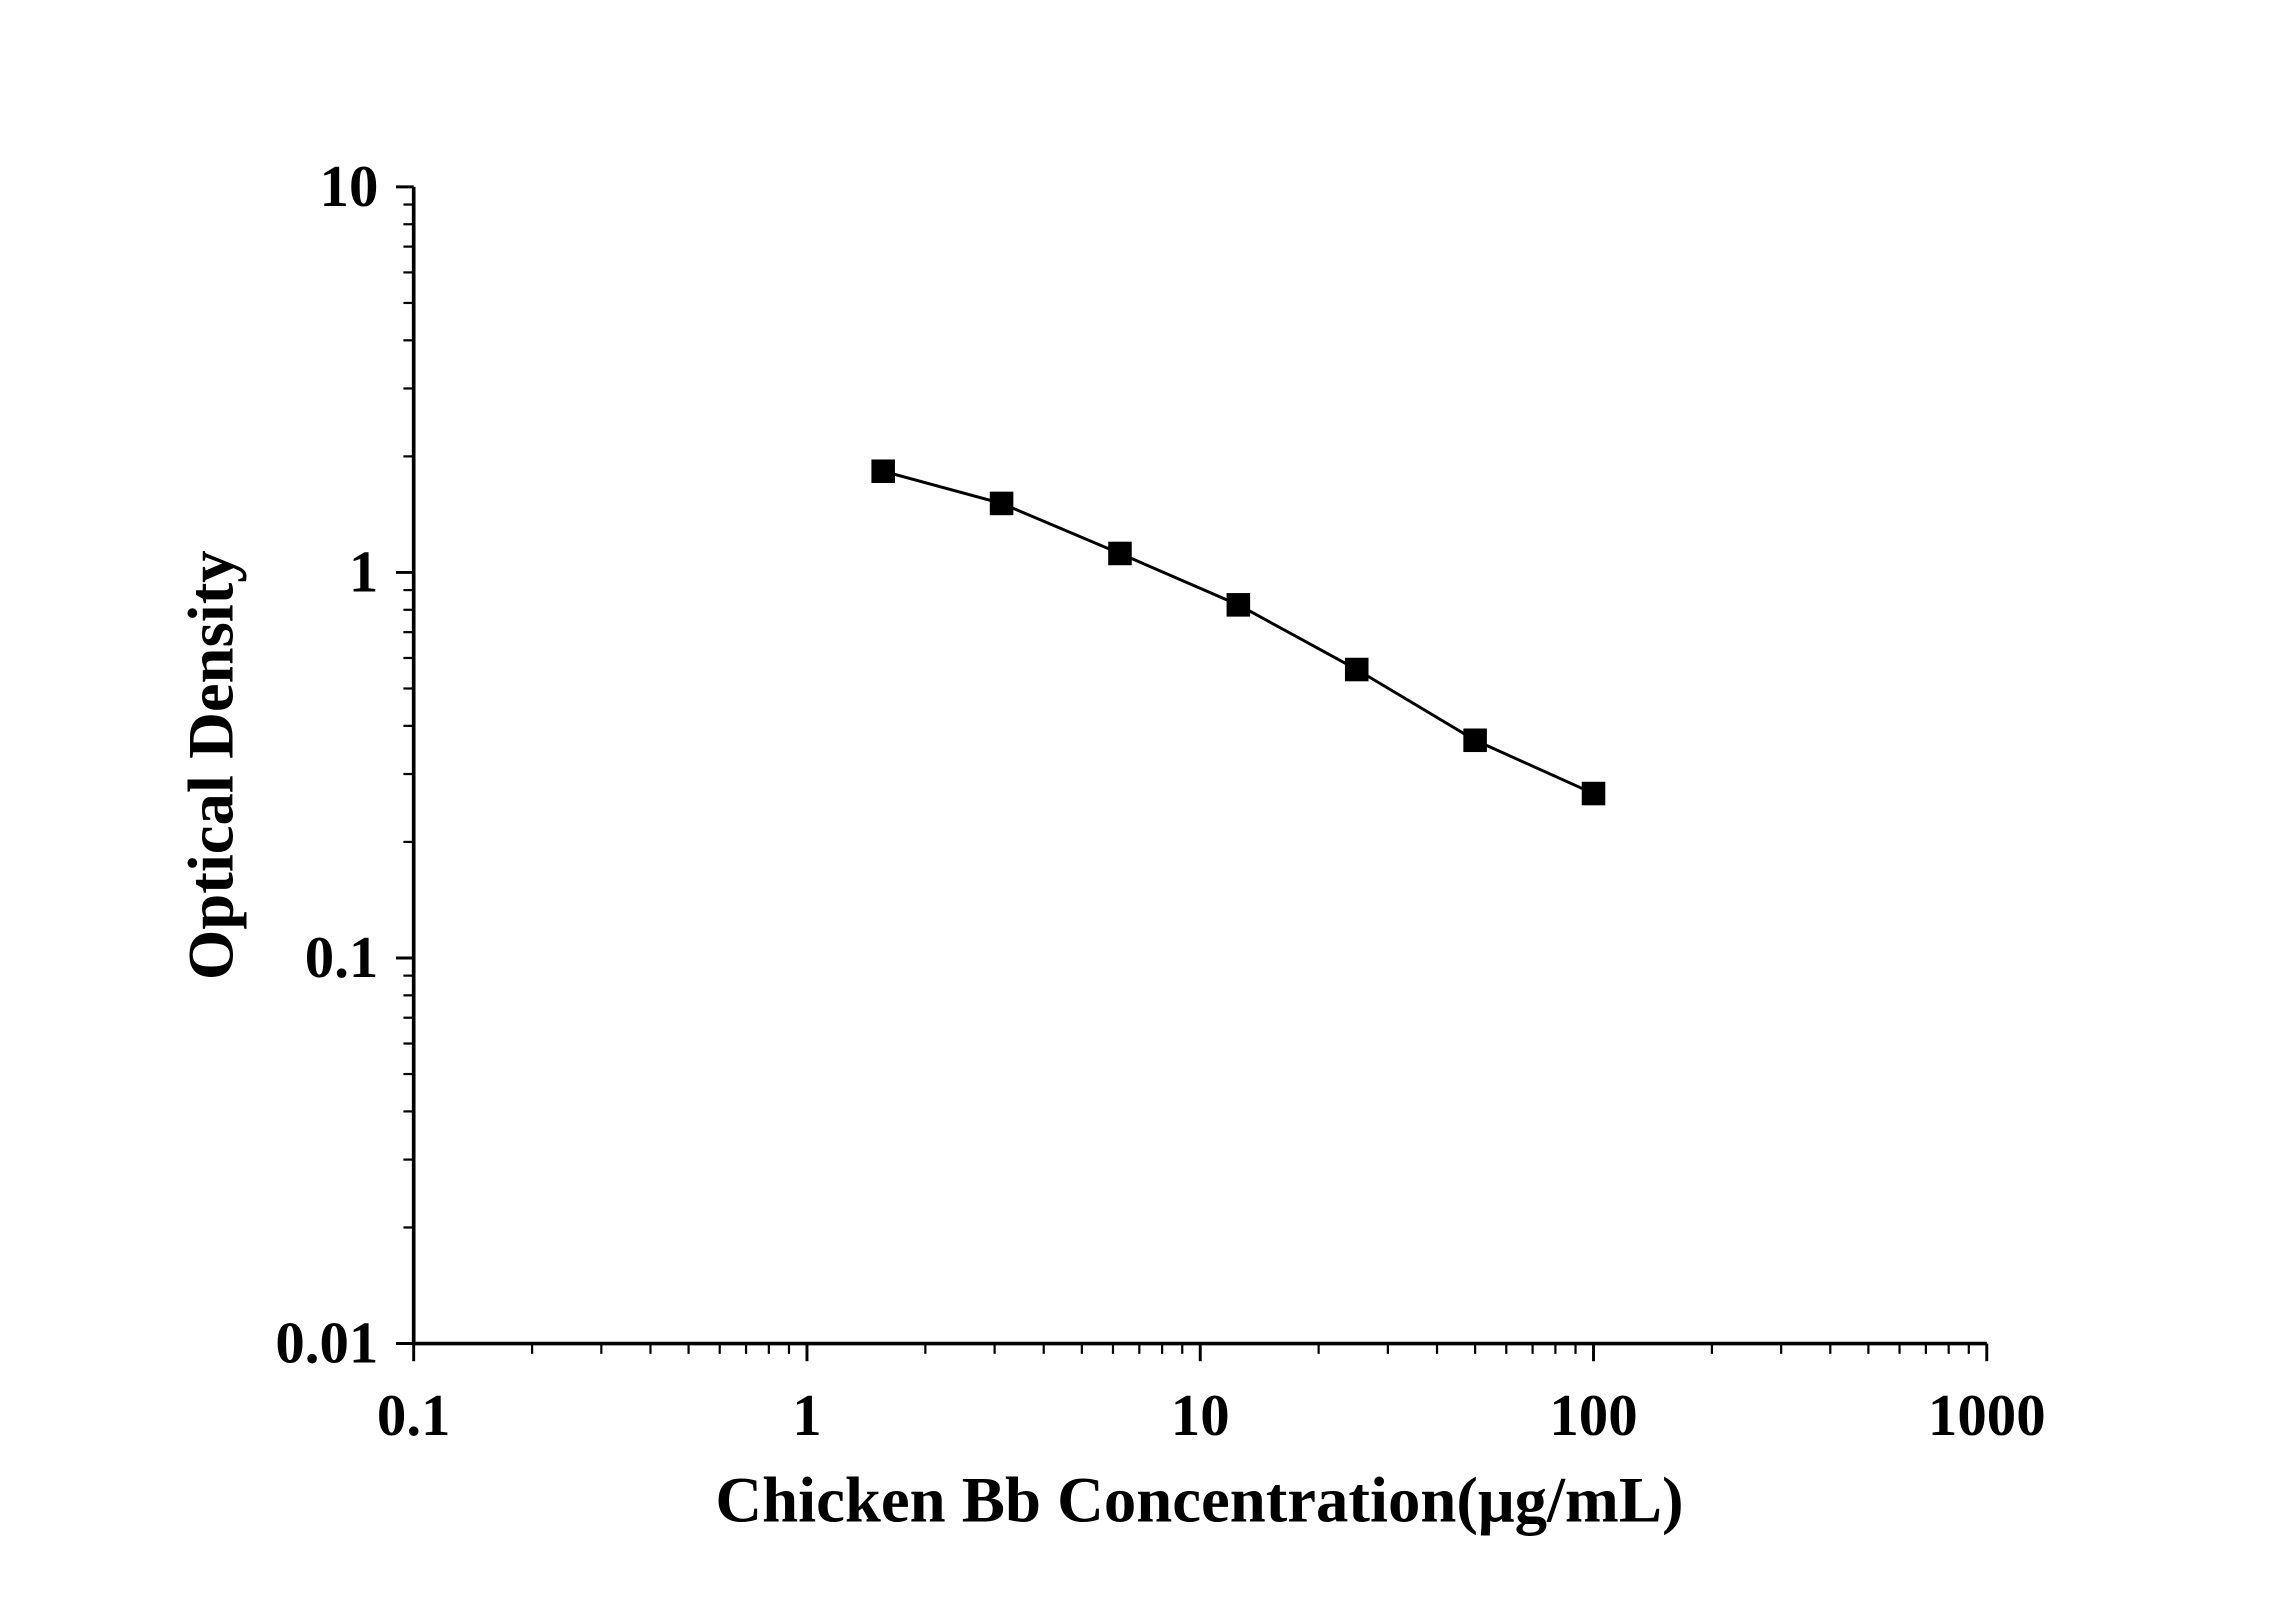 This screenshot has height=1604, width=2296. What do you see at coordinates (363, 572) in the screenshot?
I see `y-tick-label: 1` at bounding box center [363, 572].